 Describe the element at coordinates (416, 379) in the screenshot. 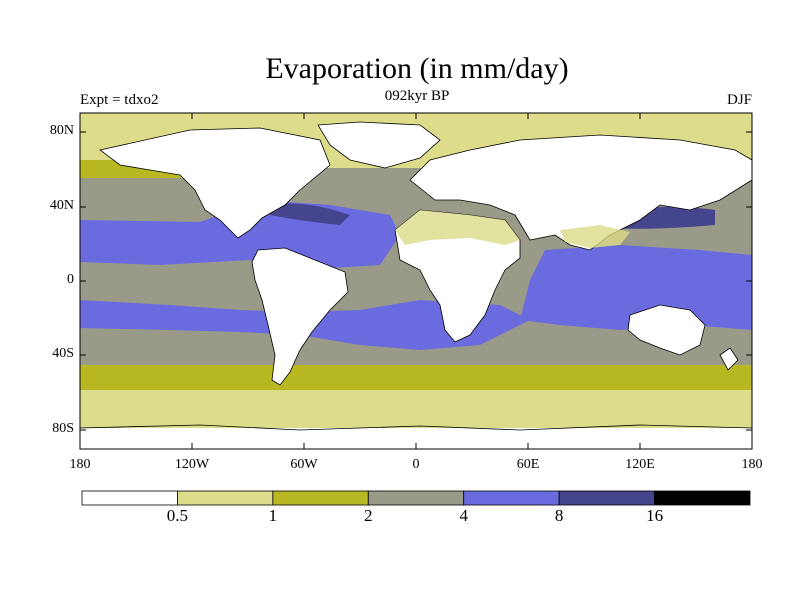

I see `band-south-mid` at that location.